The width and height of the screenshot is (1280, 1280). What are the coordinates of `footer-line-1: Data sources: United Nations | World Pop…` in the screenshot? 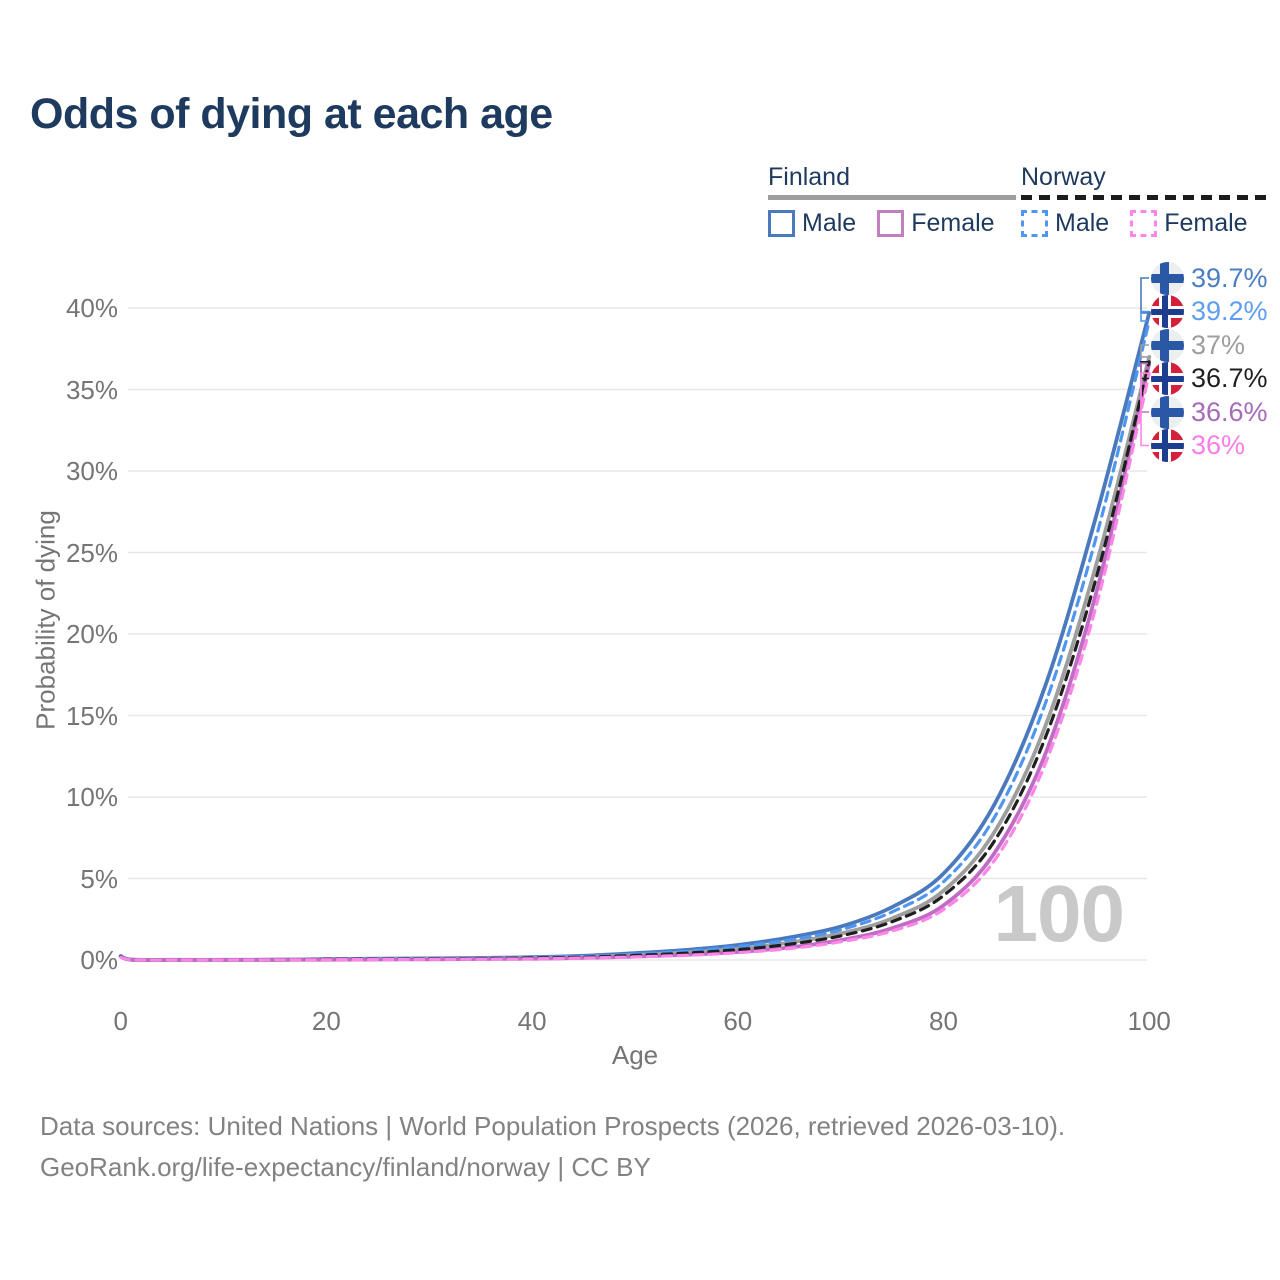 It's located at (553, 1126).